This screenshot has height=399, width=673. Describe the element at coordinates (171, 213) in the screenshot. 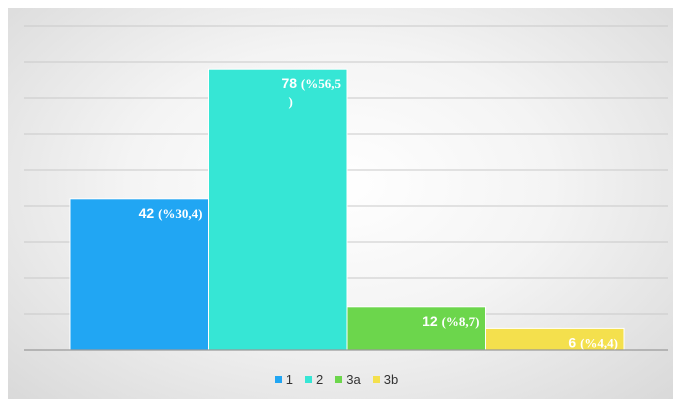

I see `data-label-1: 42 (%30,4)` at that location.